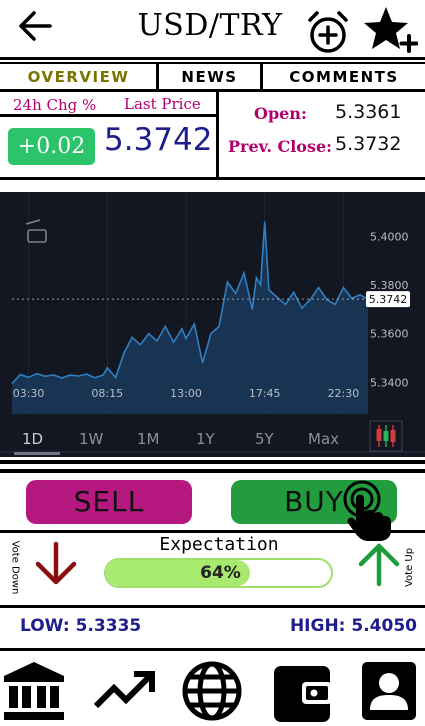 The width and height of the screenshot is (425, 726). I want to click on add-favorite-button, so click(390, 30).